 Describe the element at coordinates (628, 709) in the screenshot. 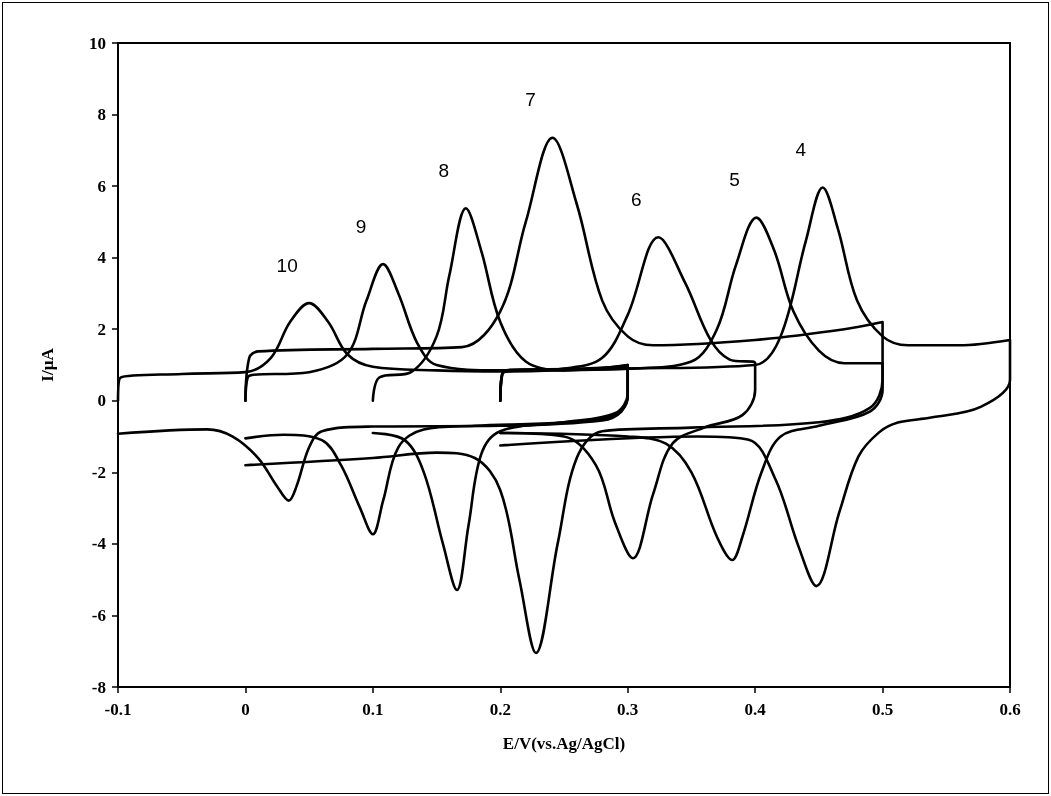

I see `x-tick-label: 0.3` at that location.